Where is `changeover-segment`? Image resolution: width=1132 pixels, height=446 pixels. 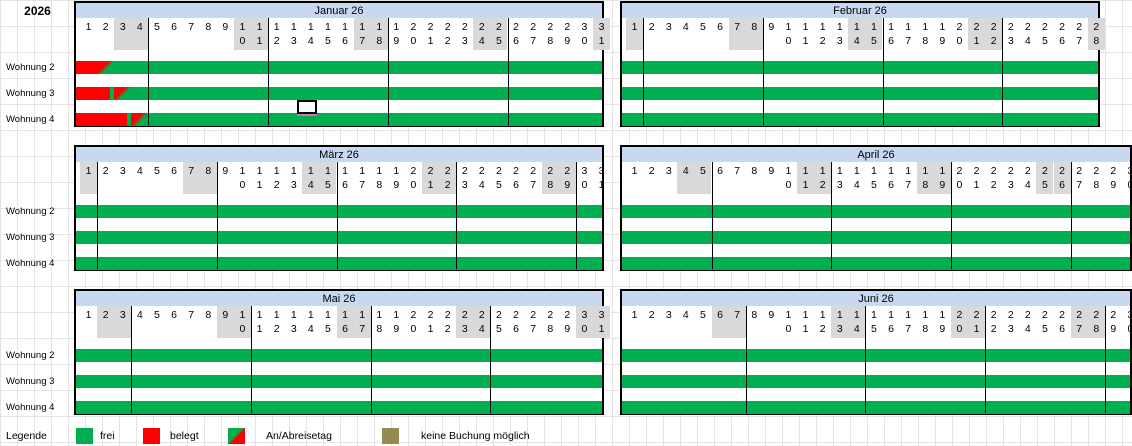 changeover-segment is located at coordinates (123, 93).